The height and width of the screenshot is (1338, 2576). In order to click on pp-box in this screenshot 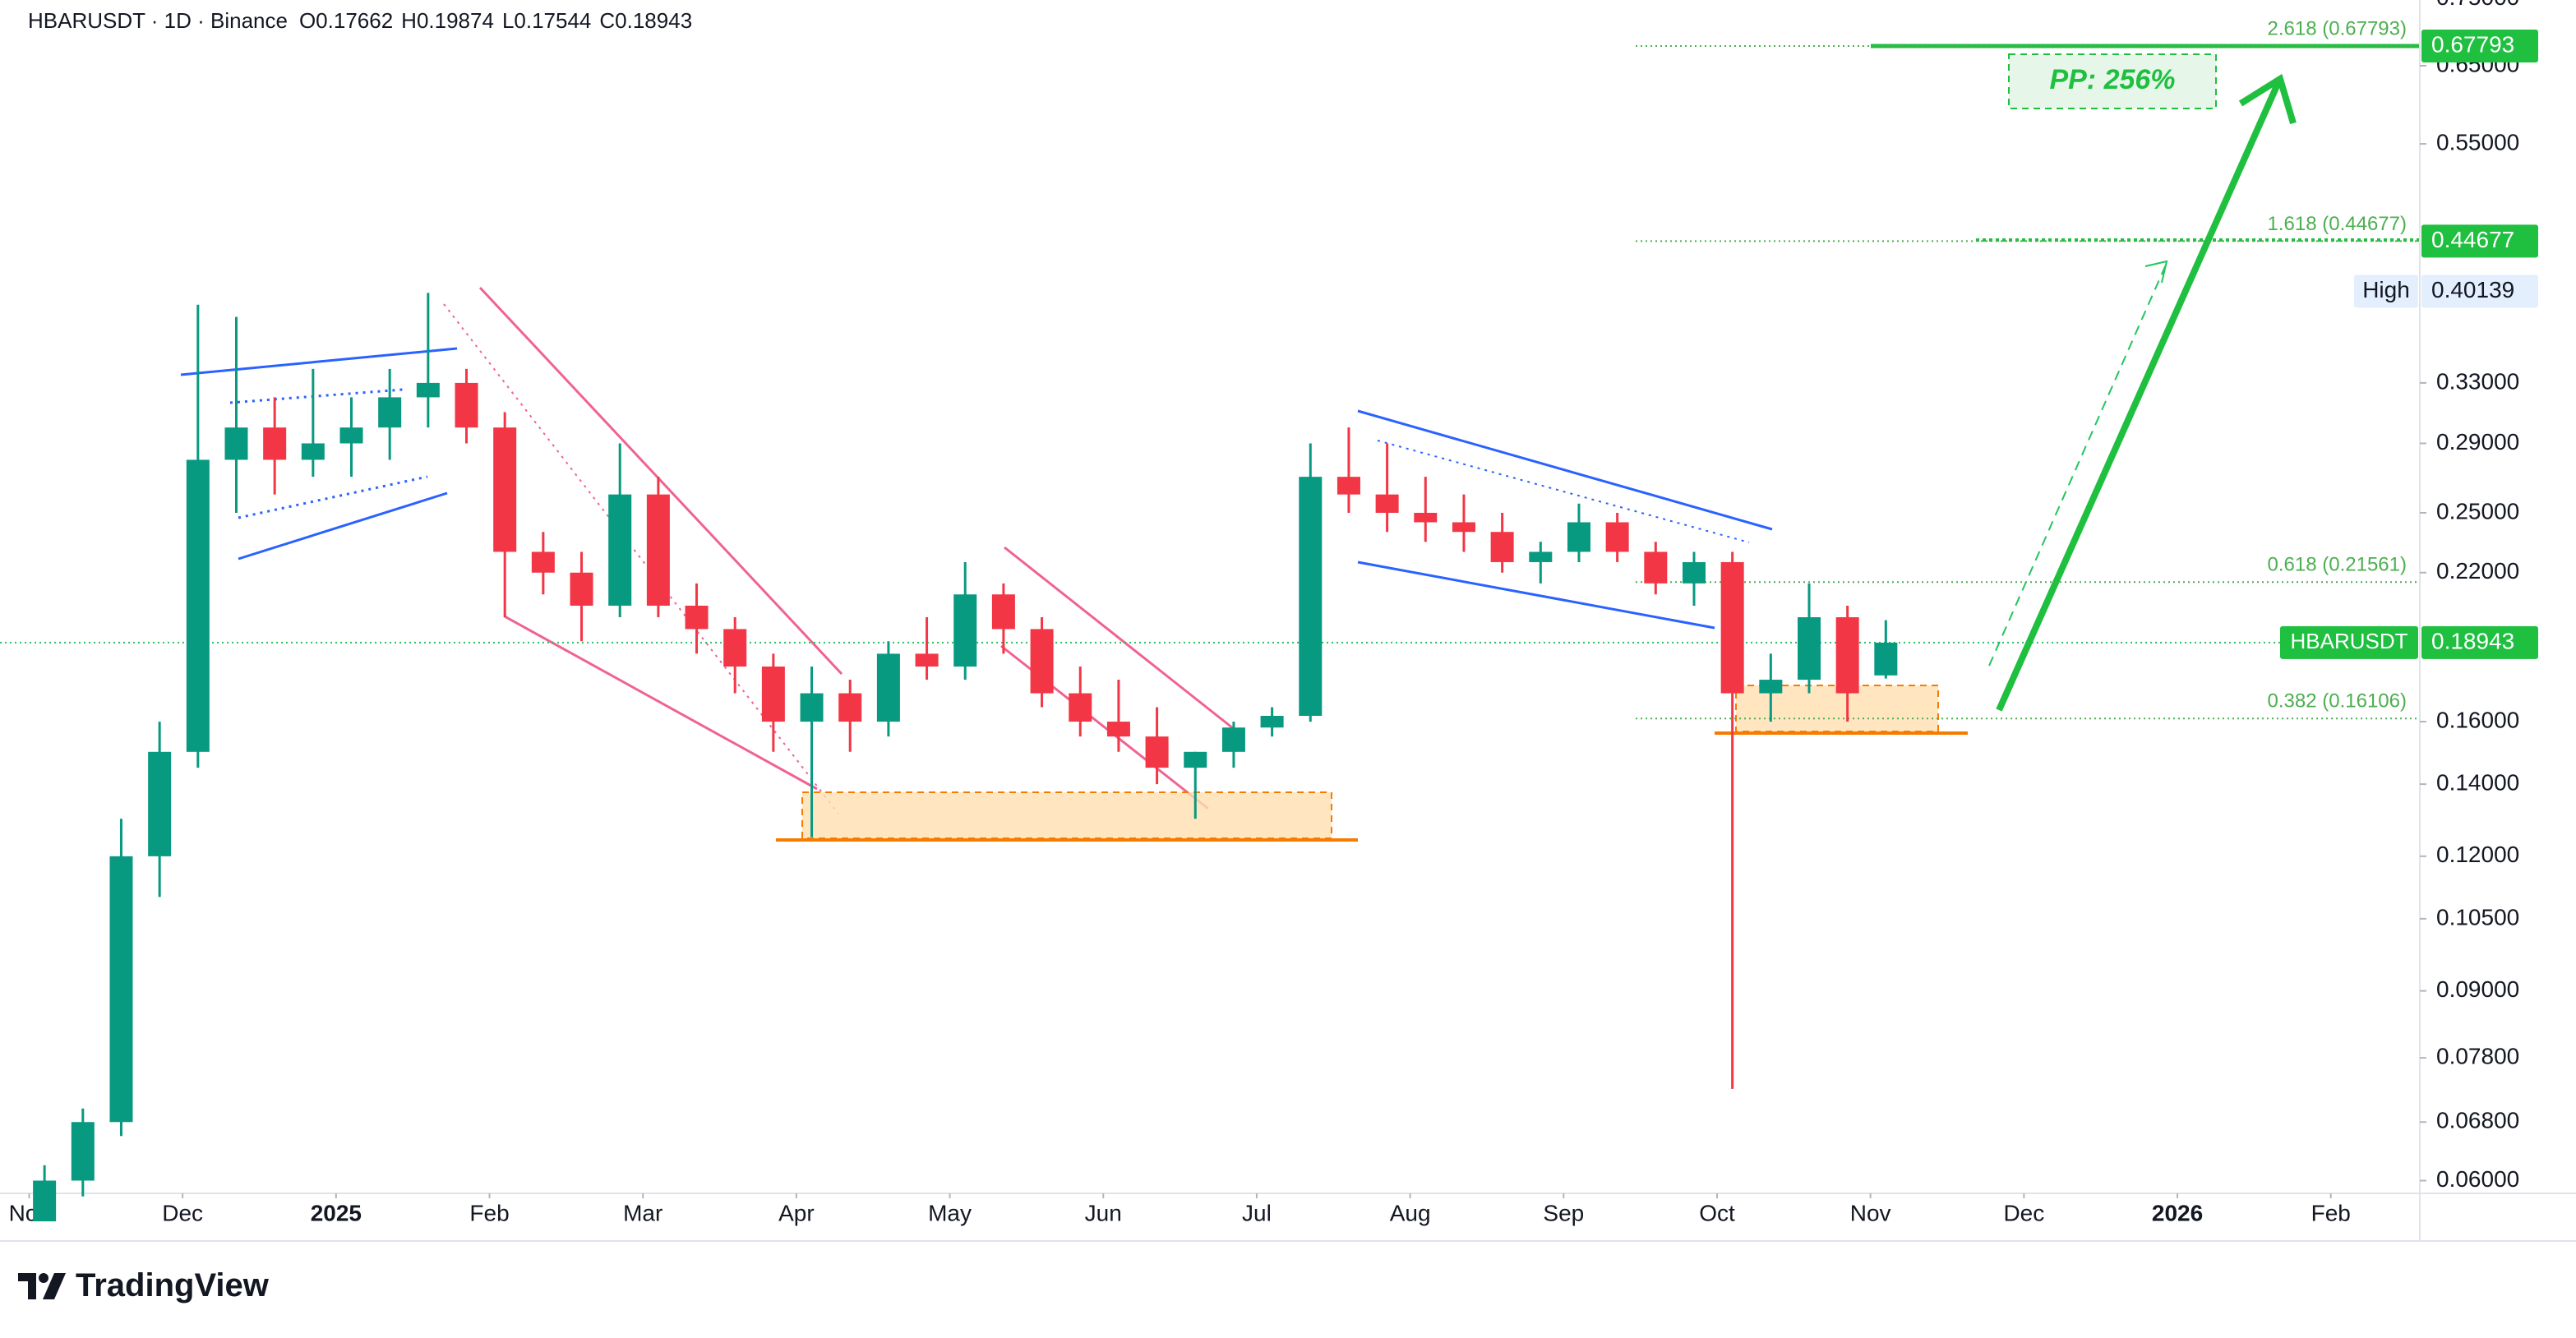, I will do `click(2113, 81)`.